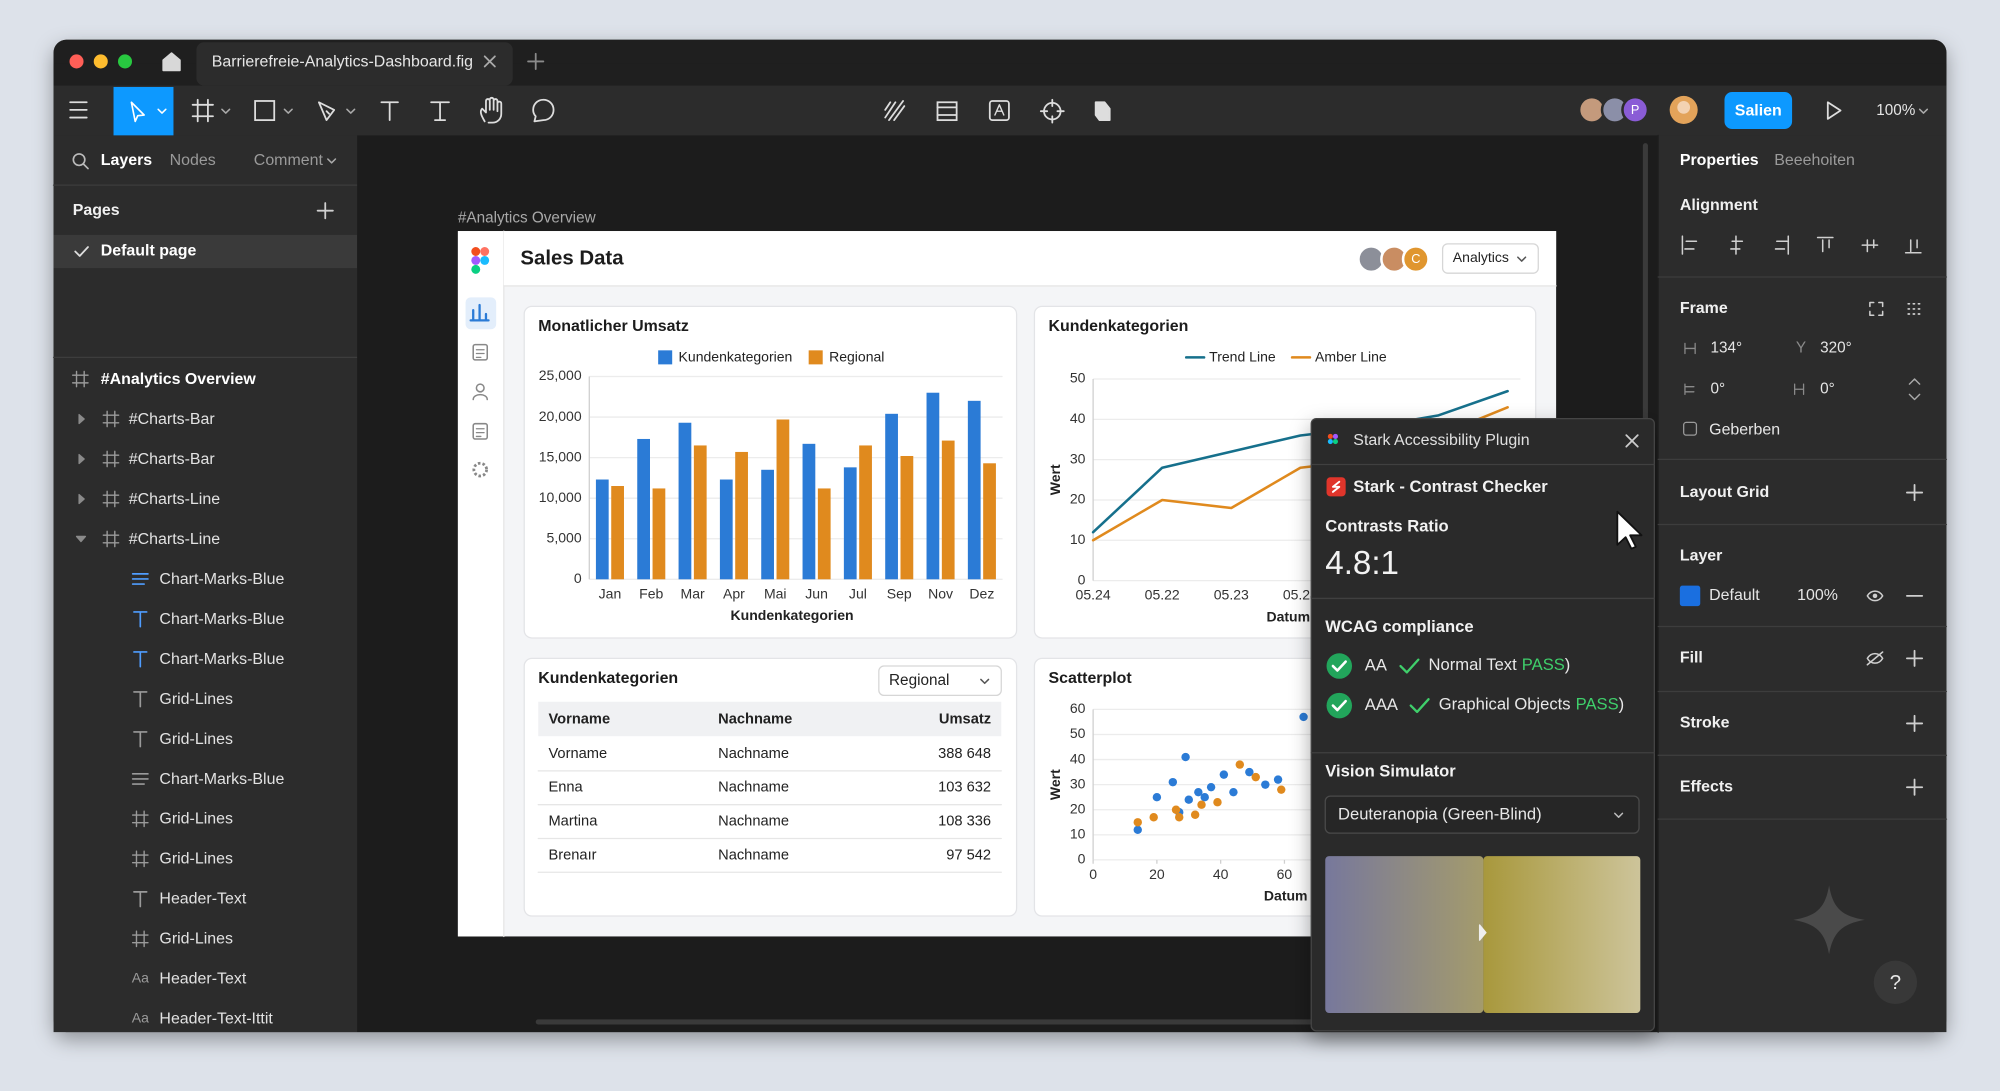 Image resolution: width=2000 pixels, height=1091 pixels. What do you see at coordinates (1719, 160) in the screenshot?
I see `panel-tab: Properties` at bounding box center [1719, 160].